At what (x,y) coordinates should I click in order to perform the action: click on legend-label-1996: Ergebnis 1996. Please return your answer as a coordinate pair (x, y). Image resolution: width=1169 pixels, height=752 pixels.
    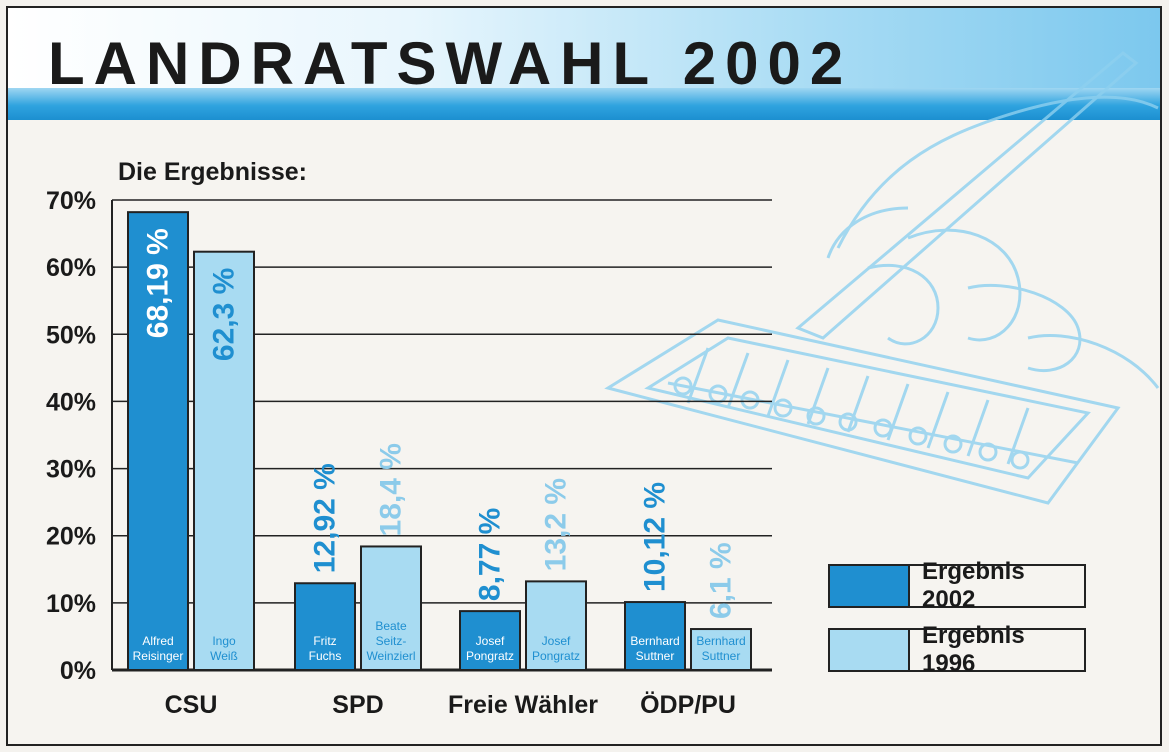
    Looking at the image, I should click on (998, 649).